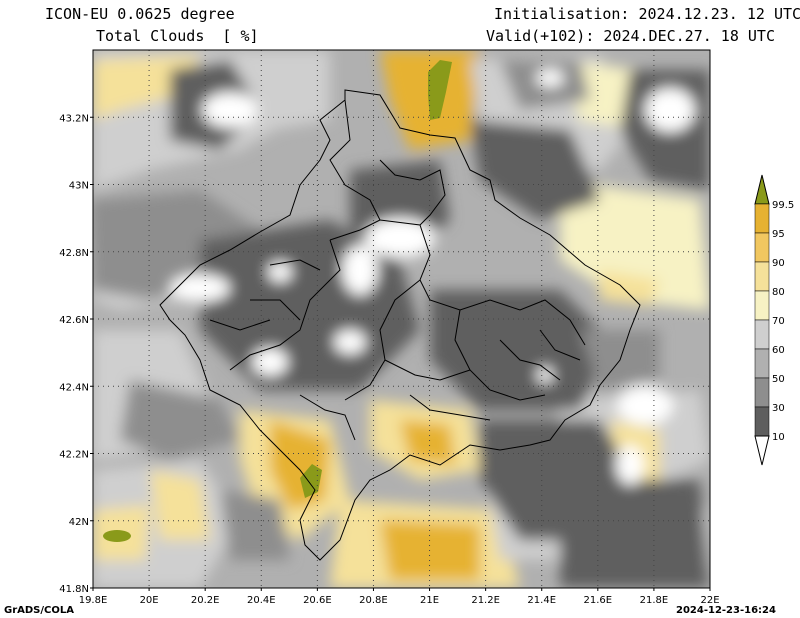 The width and height of the screenshot is (800, 618). I want to click on lat-tick-label: 43N, so click(79, 186).